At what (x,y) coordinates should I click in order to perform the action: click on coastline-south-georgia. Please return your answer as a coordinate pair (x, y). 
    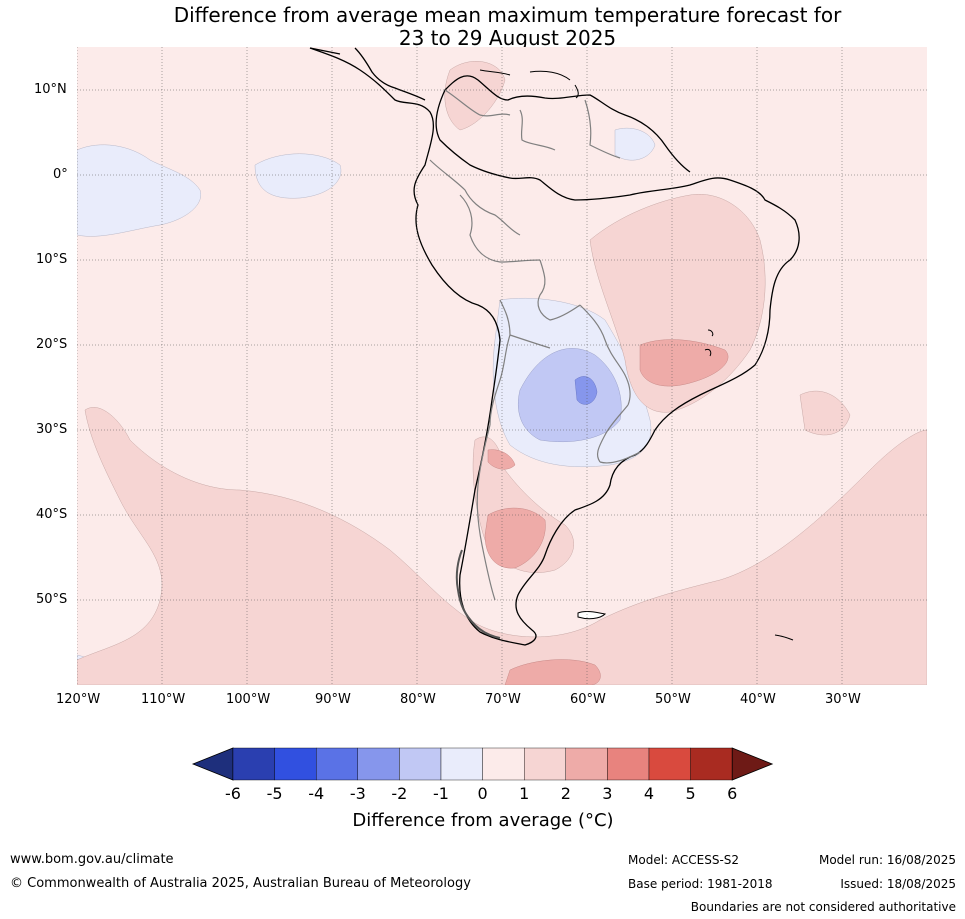
    Looking at the image, I should click on (784, 637).